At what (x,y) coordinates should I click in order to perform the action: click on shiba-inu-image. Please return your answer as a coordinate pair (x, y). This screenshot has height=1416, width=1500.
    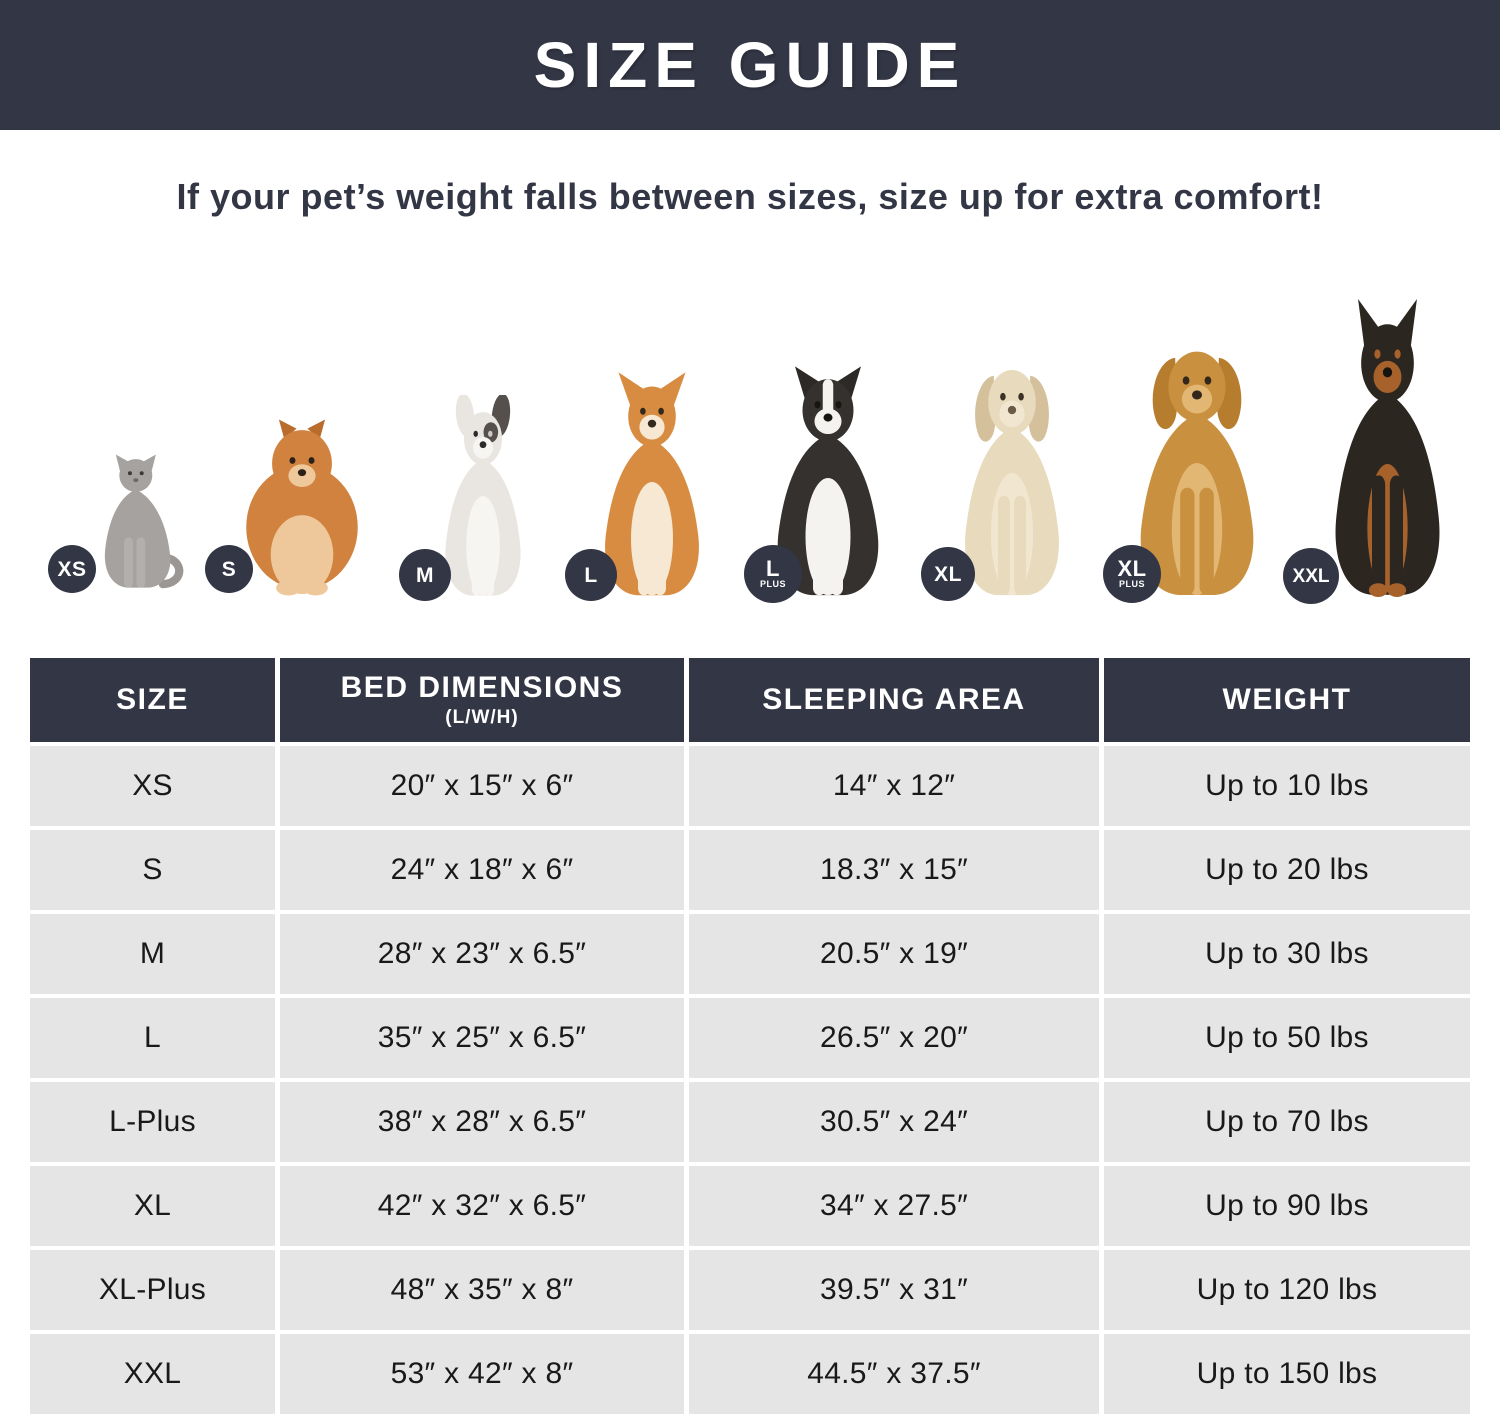
    Looking at the image, I should click on (652, 484).